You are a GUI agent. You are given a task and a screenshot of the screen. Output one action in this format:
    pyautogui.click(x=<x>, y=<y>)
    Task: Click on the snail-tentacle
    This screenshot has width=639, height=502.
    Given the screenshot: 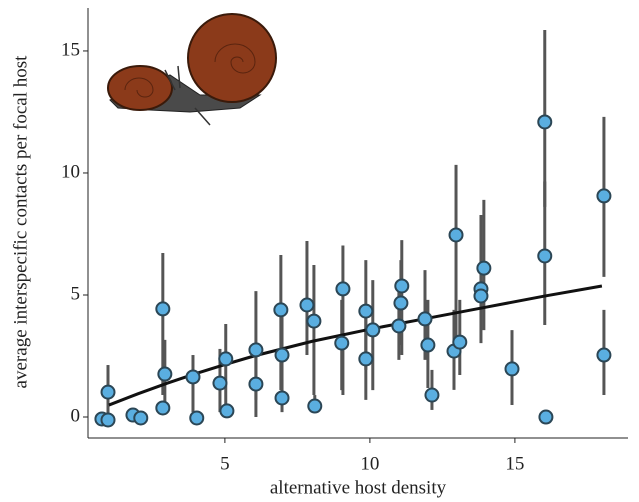 What is the action you would take?
    pyautogui.click(x=187, y=95)
    